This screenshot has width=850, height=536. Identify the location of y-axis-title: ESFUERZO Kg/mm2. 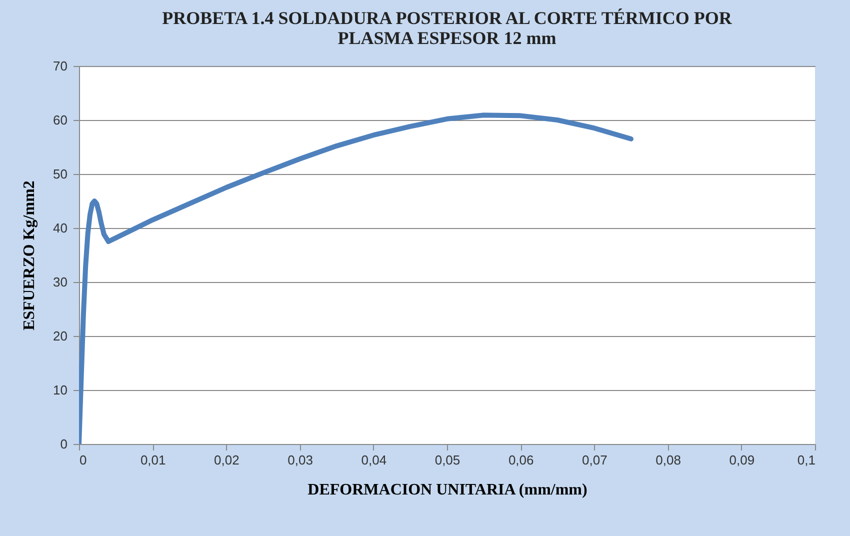
(29, 255).